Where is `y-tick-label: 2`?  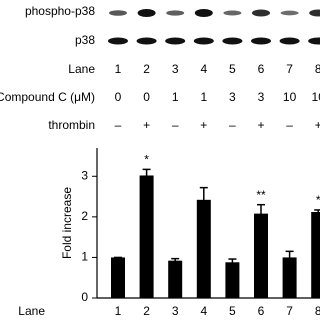 y-tick-label: 2 is located at coordinates (84, 216).